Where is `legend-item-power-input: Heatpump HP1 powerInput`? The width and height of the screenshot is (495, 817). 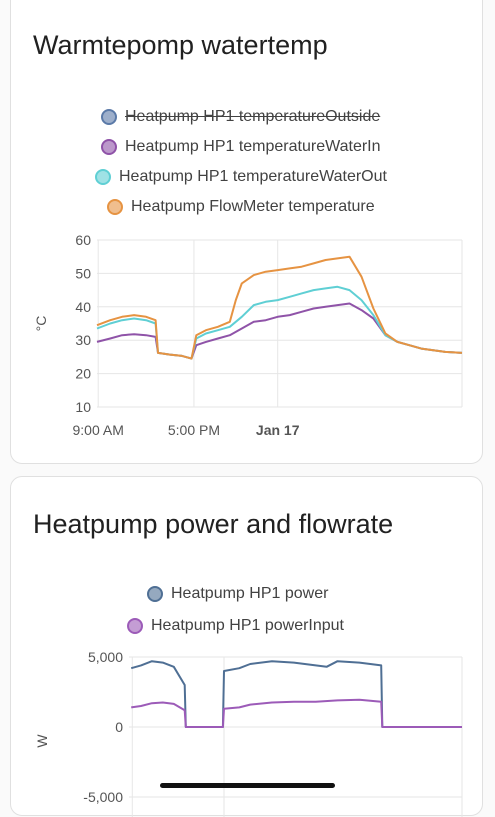 legend-item-power-input: Heatpump HP1 powerInput is located at coordinates (235, 626).